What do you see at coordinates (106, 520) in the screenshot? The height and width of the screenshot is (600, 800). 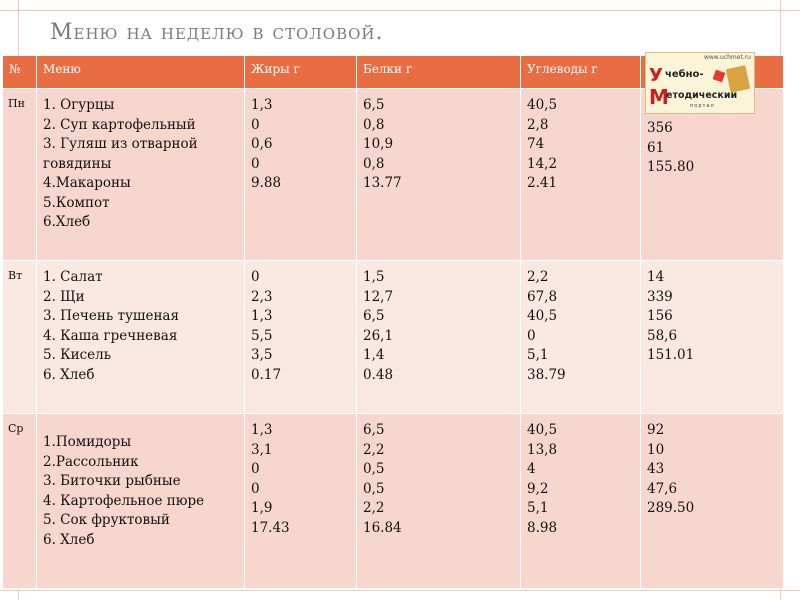 I see `menu-line: 5. Сок фруктовый` at bounding box center [106, 520].